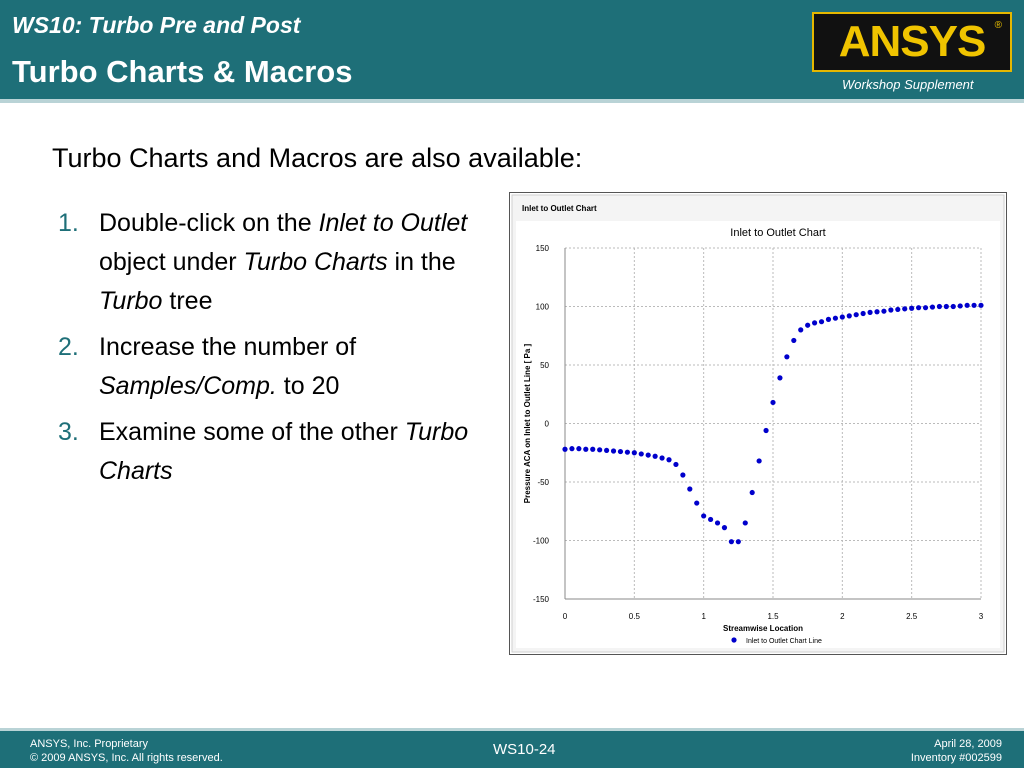 The height and width of the screenshot is (768, 1024). What do you see at coordinates (912, 616) in the screenshot?
I see `x-tick-label: 2.5` at bounding box center [912, 616].